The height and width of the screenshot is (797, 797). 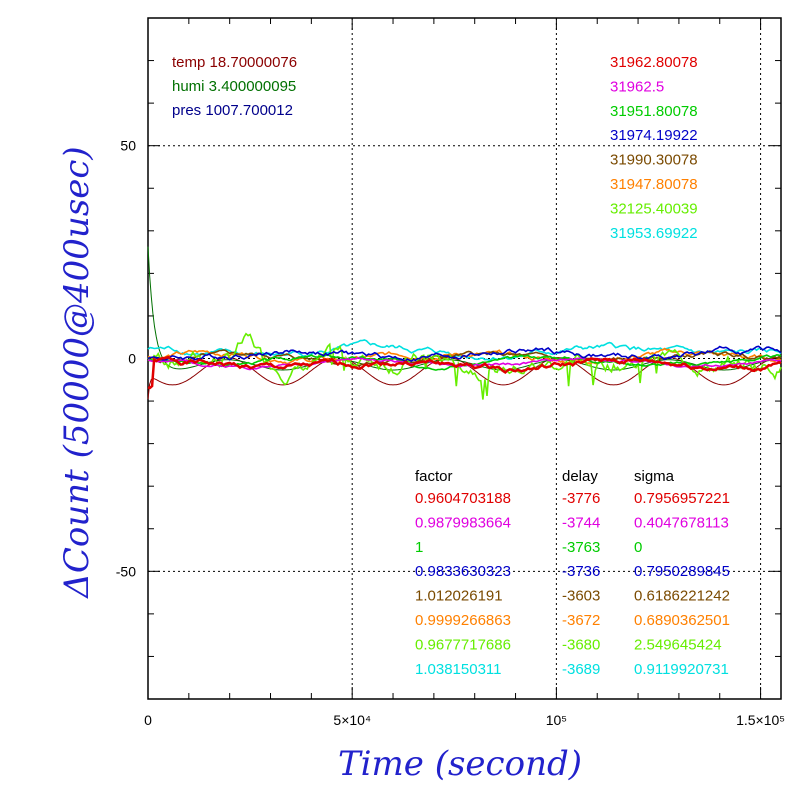 What do you see at coordinates (681, 522) in the screenshot?
I see `table-cell-sigma: 0.4047678113` at bounding box center [681, 522].